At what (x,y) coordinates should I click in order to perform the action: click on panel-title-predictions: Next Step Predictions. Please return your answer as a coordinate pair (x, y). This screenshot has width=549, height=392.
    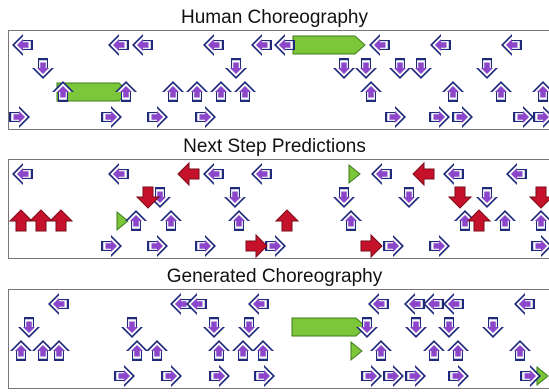
    Looking at the image, I should click on (274, 146).